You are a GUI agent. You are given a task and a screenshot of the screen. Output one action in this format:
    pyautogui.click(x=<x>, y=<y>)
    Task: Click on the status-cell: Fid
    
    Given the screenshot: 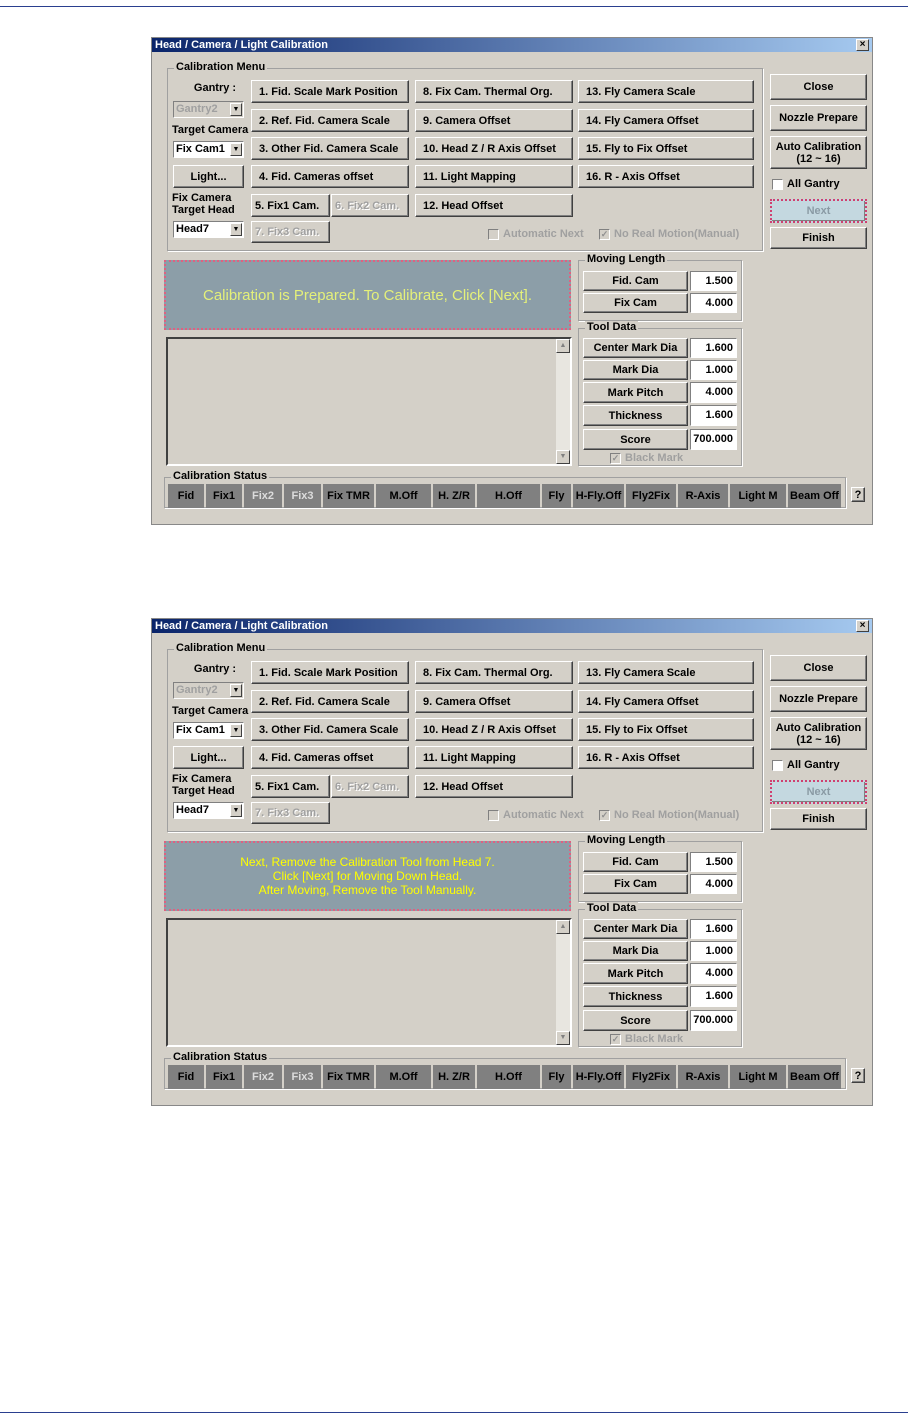 What is the action you would take?
    pyautogui.click(x=186, y=1077)
    